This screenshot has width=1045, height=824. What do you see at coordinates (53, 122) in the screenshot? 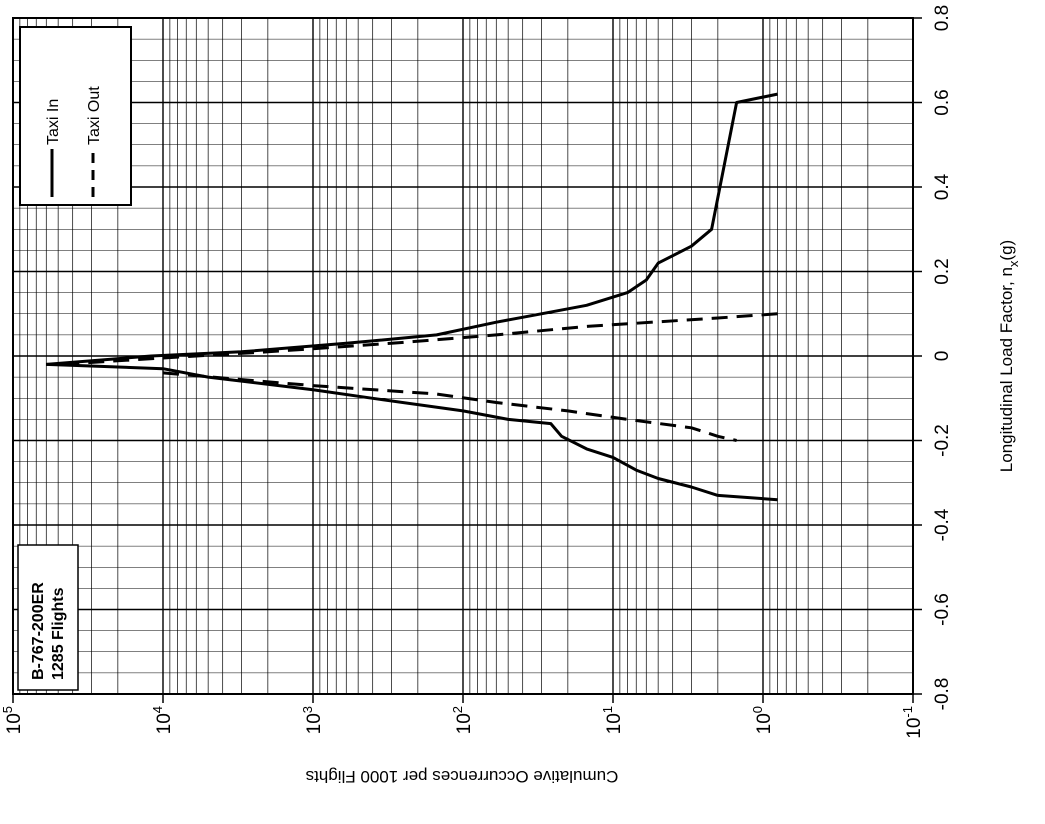
I see `legend-label-taxi-in: Taxi In` at bounding box center [53, 122].